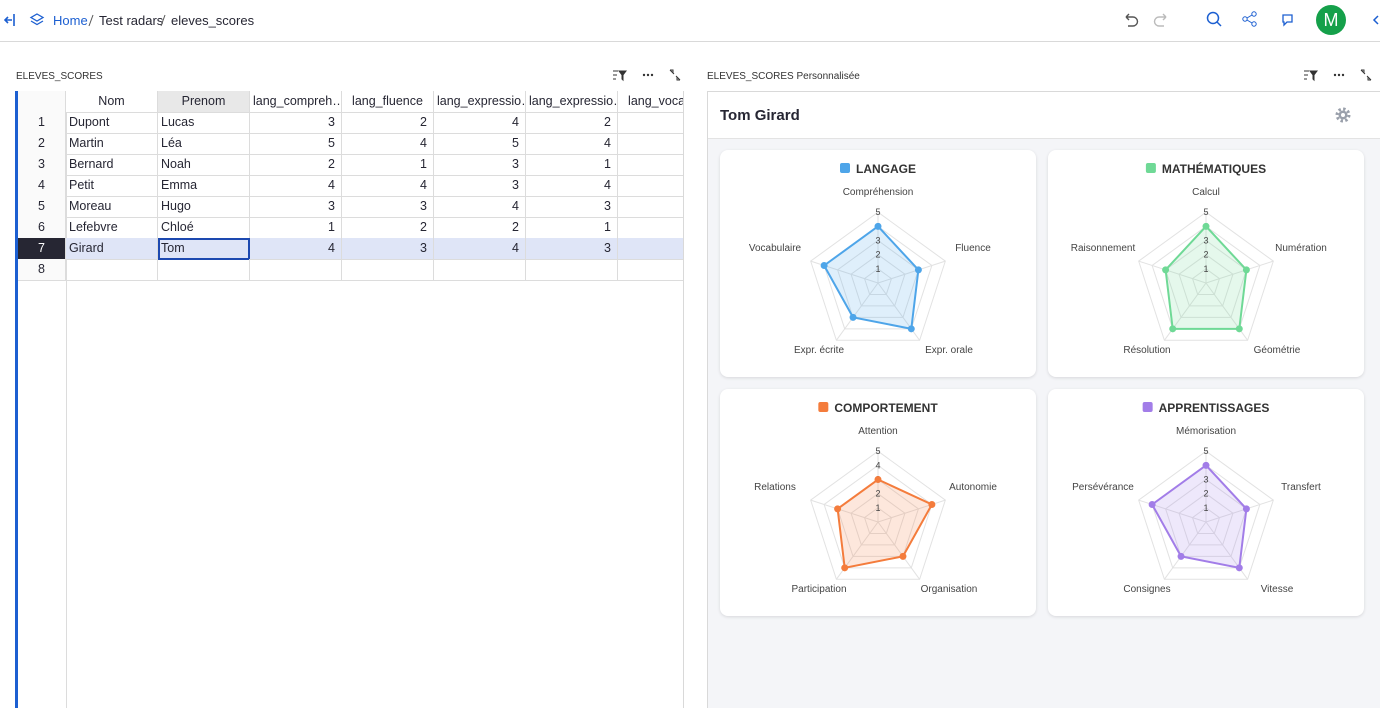 Image resolution: width=1380 pixels, height=708 pixels. What do you see at coordinates (1331, 20) in the screenshot?
I see `avatar: M` at bounding box center [1331, 20].